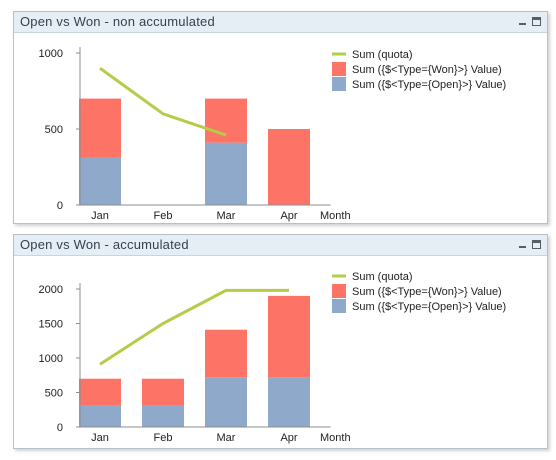  I want to click on panel-title: Open vs Won - accumulated, so click(104, 244).